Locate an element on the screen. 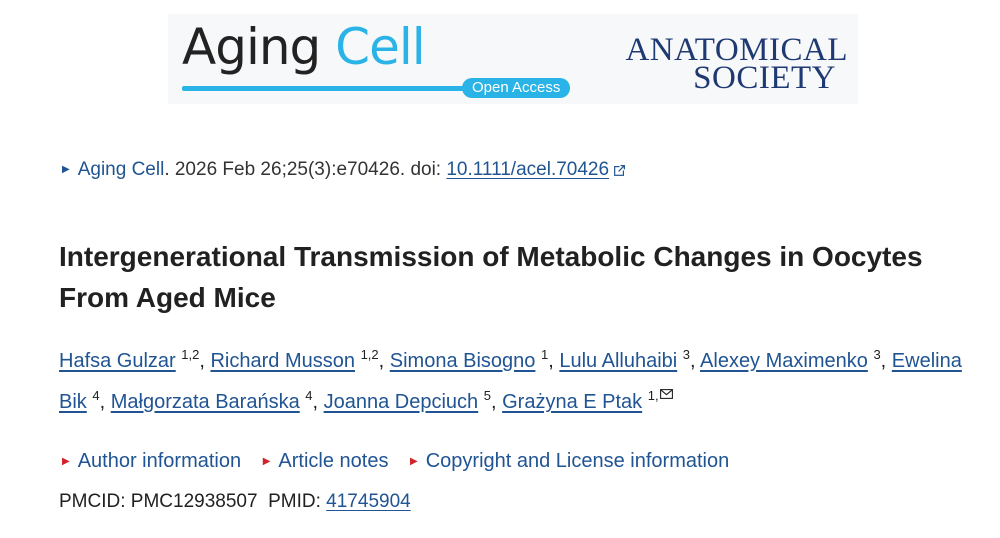 The height and width of the screenshot is (538, 1000). affiliation-superscript: 5 is located at coordinates (487, 395).